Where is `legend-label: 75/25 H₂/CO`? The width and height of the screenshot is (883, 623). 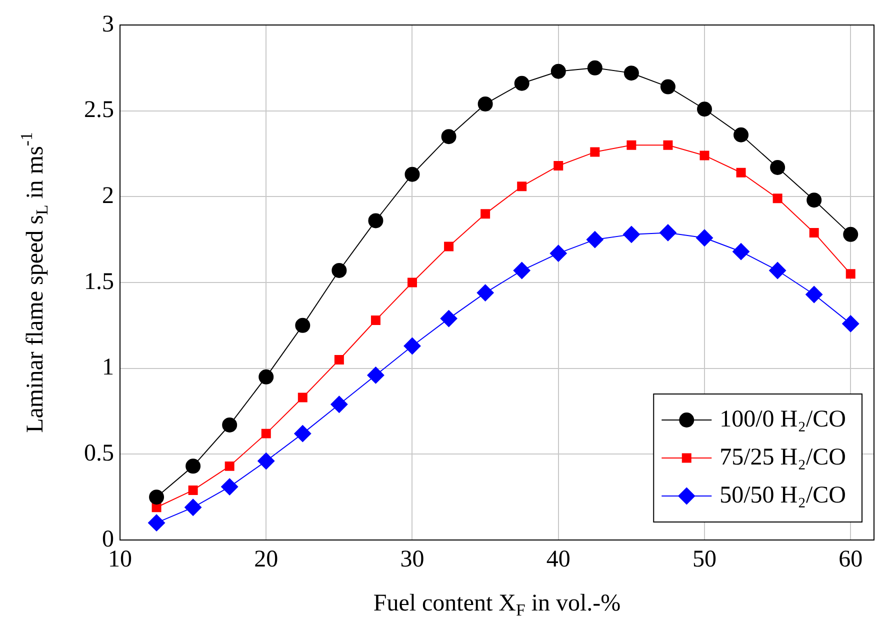 legend-label: 75/25 H₂/CO is located at coordinates (783, 457).